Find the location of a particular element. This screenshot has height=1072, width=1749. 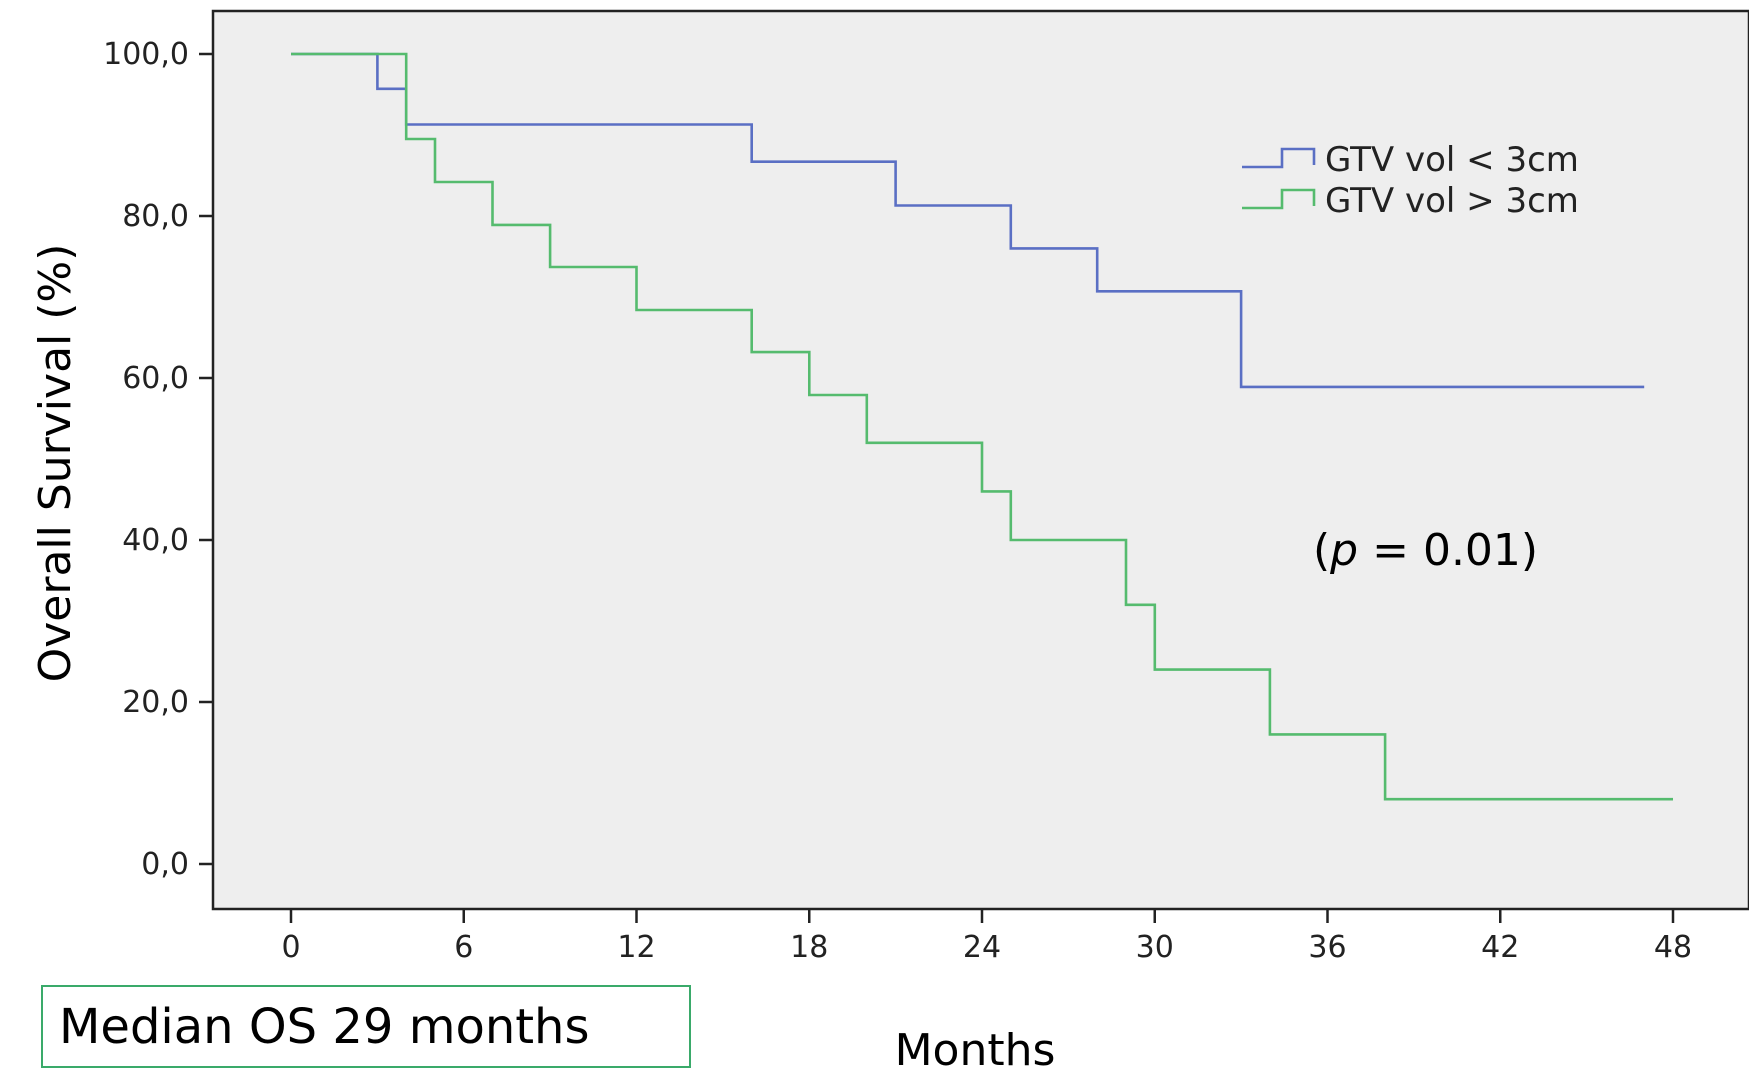

legend-label: GTV vol < 3cm is located at coordinates (1452, 160).